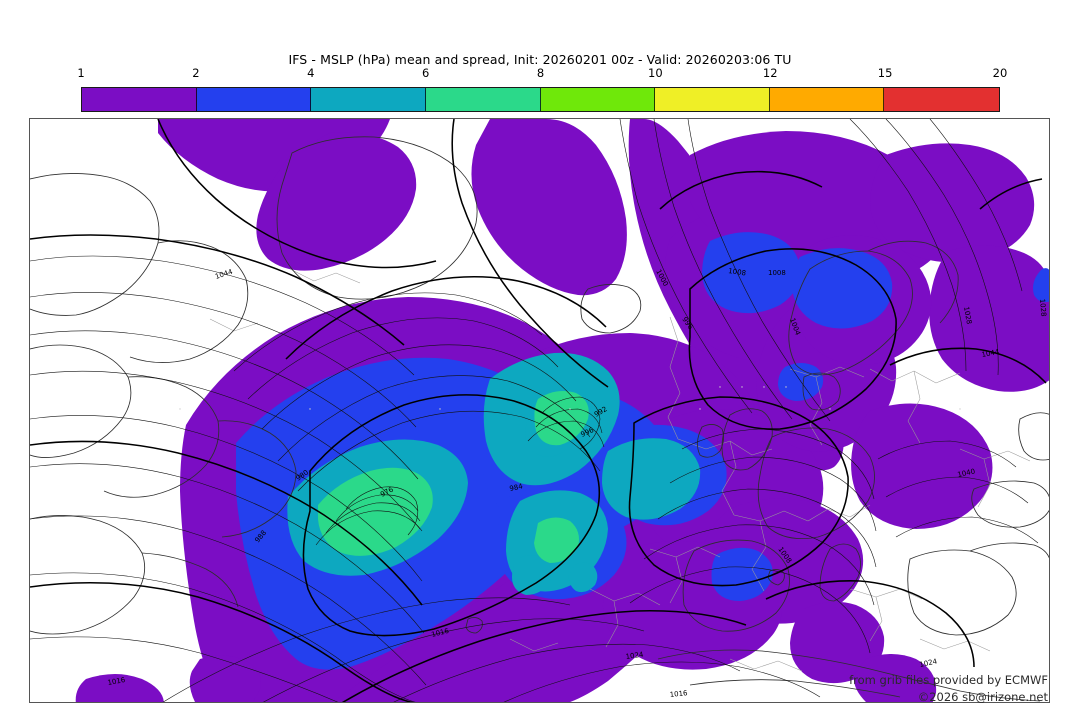 This screenshot has width=1080, height=718. Describe the element at coordinates (990, 353) in the screenshot. I see `svg-text: 1044` at that location.